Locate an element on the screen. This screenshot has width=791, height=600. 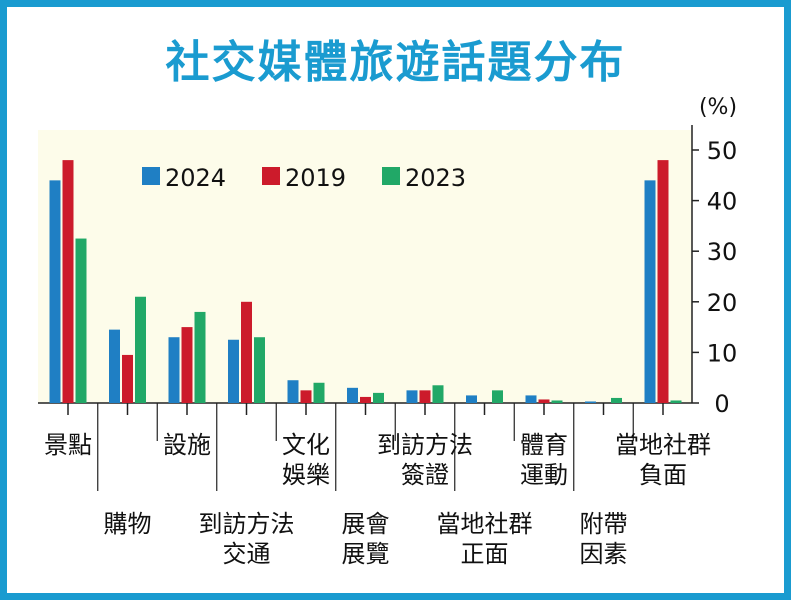
x-category-label: 附帶 is located at coordinates (604, 524).